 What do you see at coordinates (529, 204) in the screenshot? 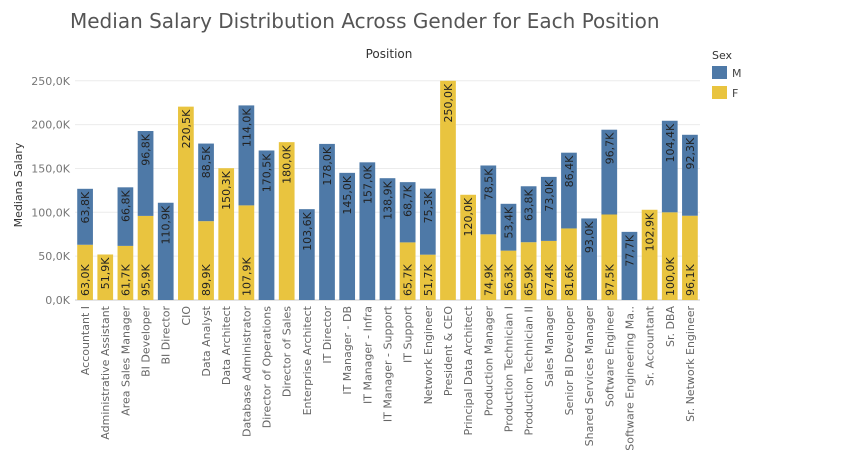
I see `data-label-m: 63,8K` at bounding box center [529, 204].